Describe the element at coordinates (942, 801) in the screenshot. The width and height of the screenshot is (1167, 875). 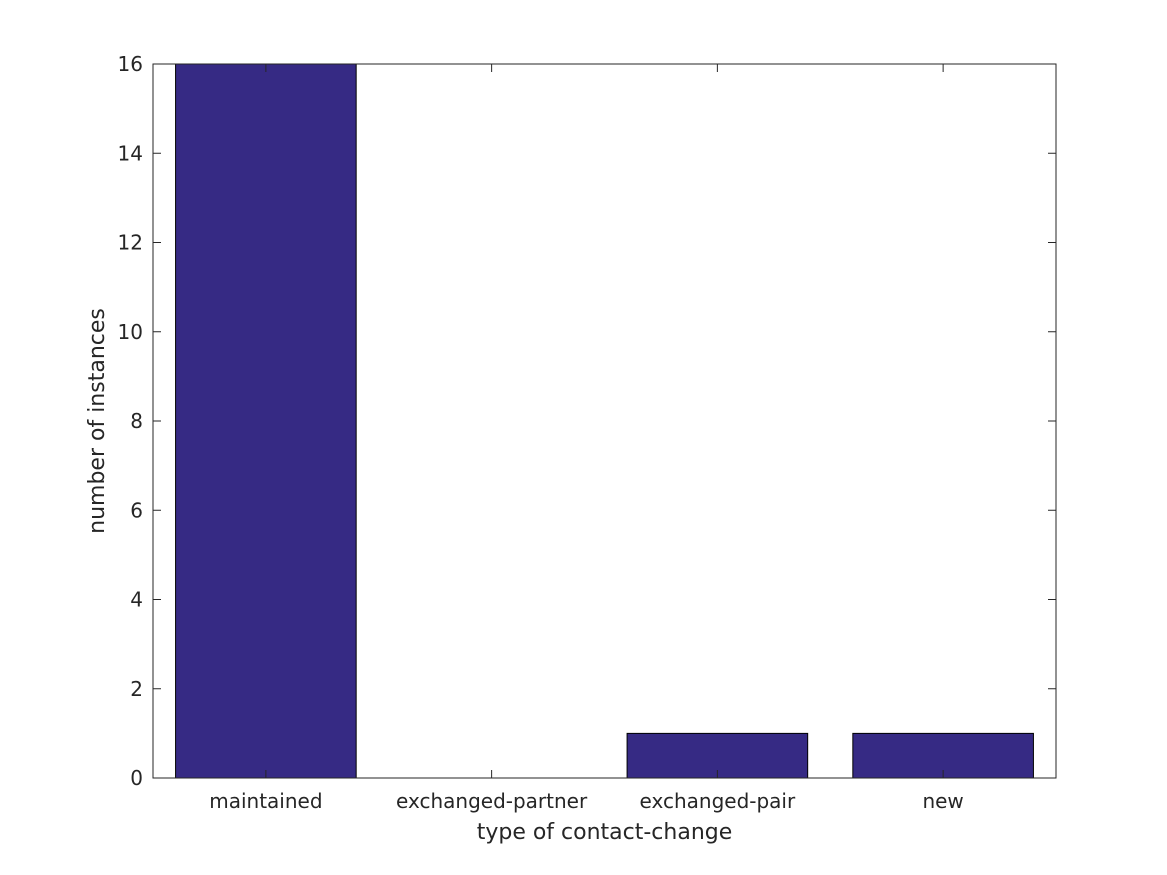
I see `x-tick-label-new: new` at that location.